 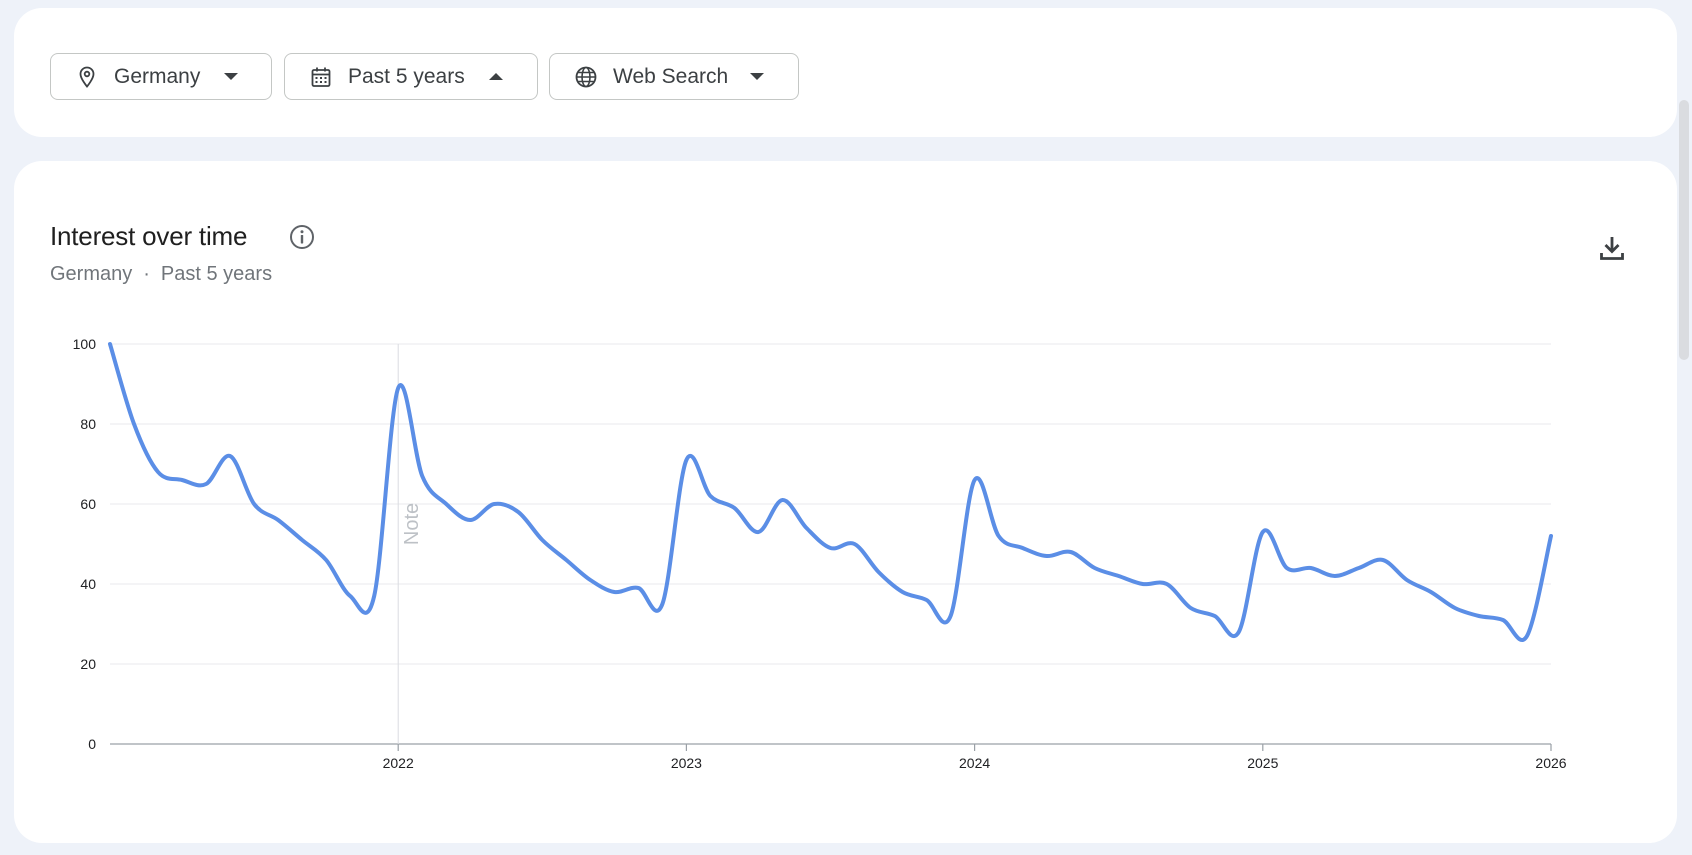 What do you see at coordinates (157, 76) in the screenshot?
I see `location-filter-label: Germany` at bounding box center [157, 76].